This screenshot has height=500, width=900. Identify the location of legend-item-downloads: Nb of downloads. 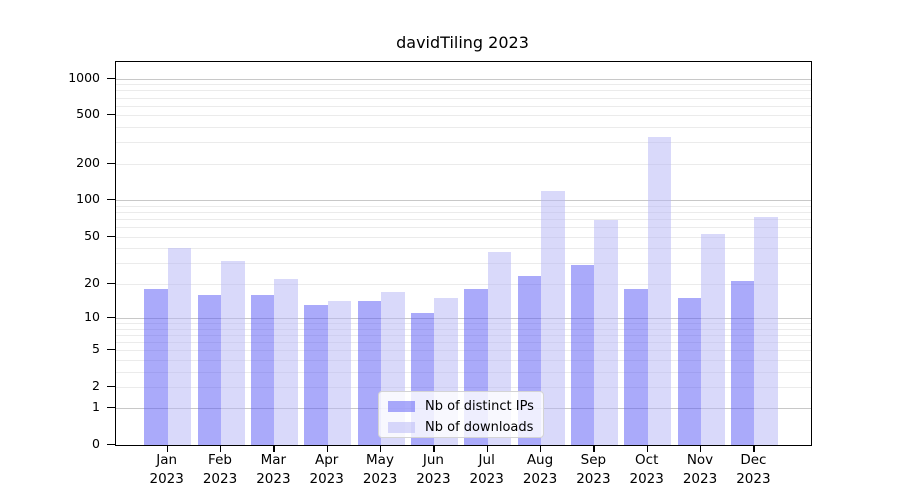
(465, 427).